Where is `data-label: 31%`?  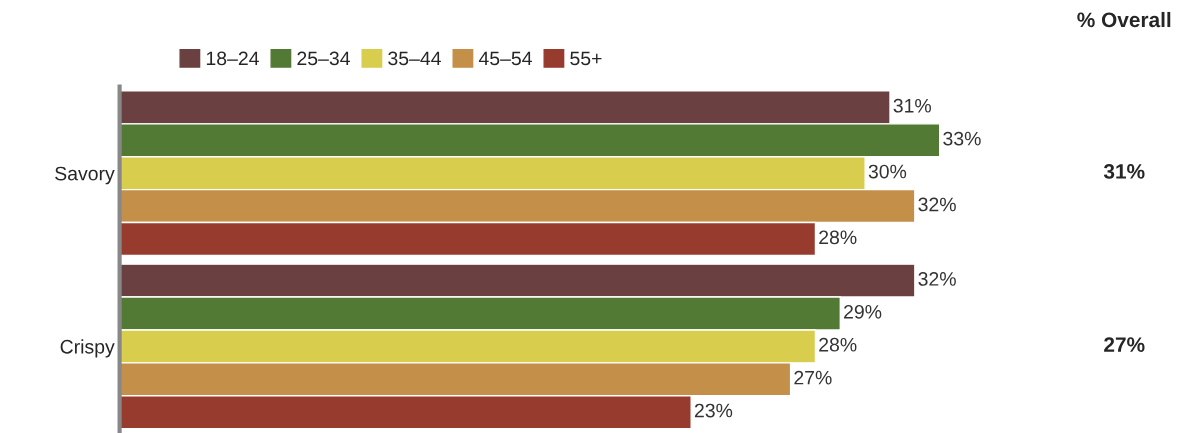 data-label: 31% is located at coordinates (912, 105).